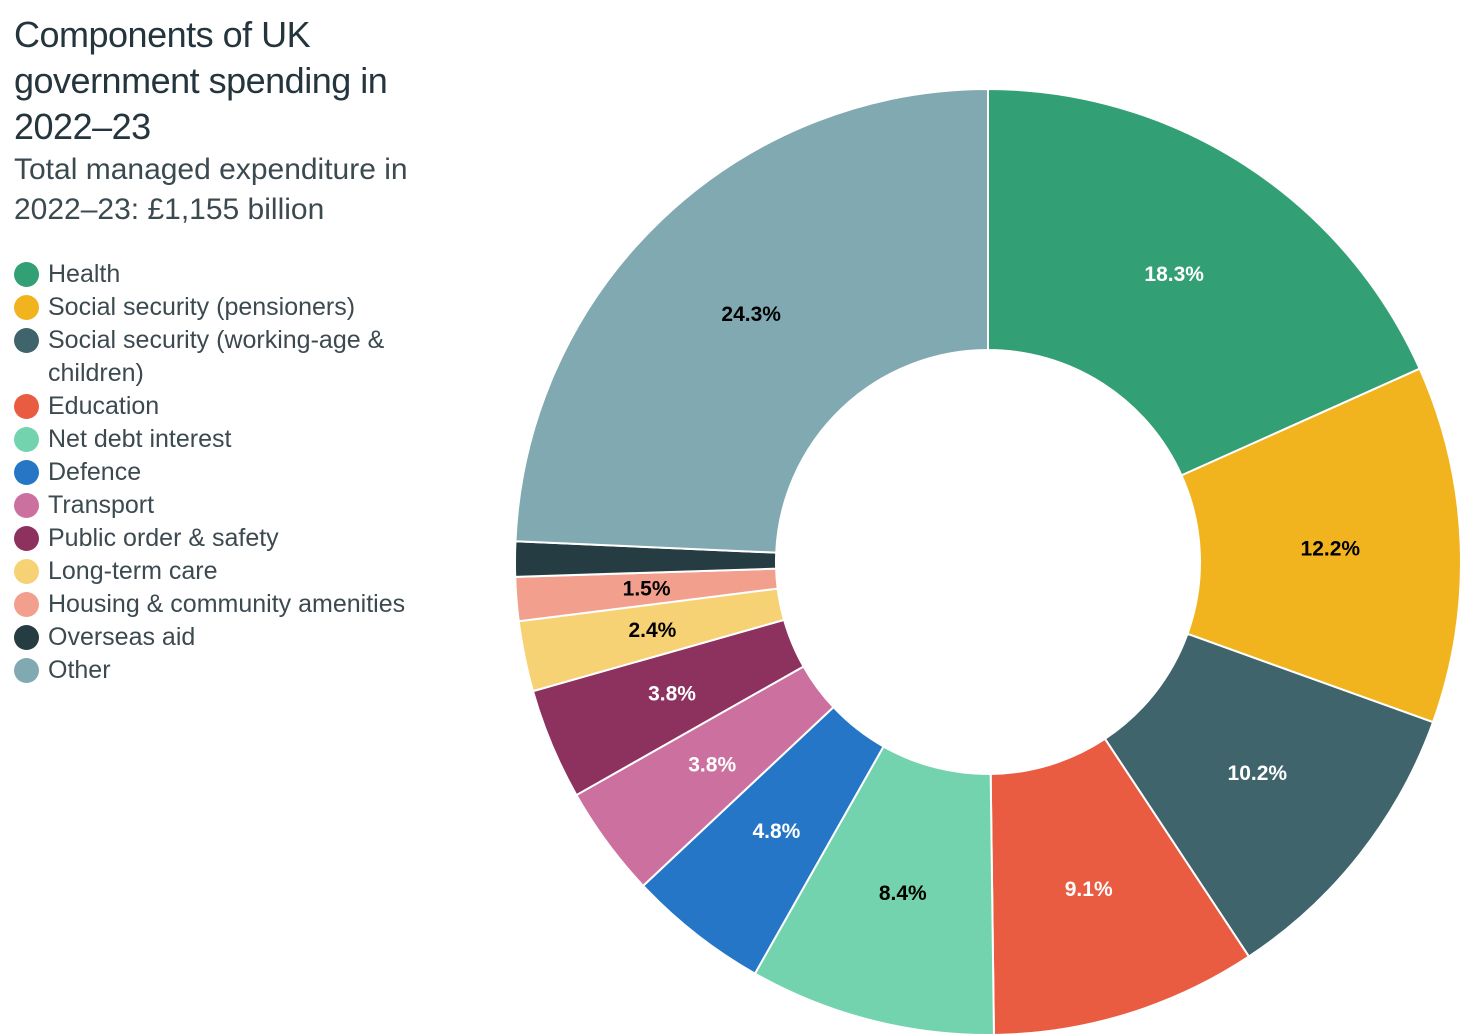 The width and height of the screenshot is (1476, 1036). What do you see at coordinates (140, 439) in the screenshot?
I see `legend-label: Net debt interest` at bounding box center [140, 439].